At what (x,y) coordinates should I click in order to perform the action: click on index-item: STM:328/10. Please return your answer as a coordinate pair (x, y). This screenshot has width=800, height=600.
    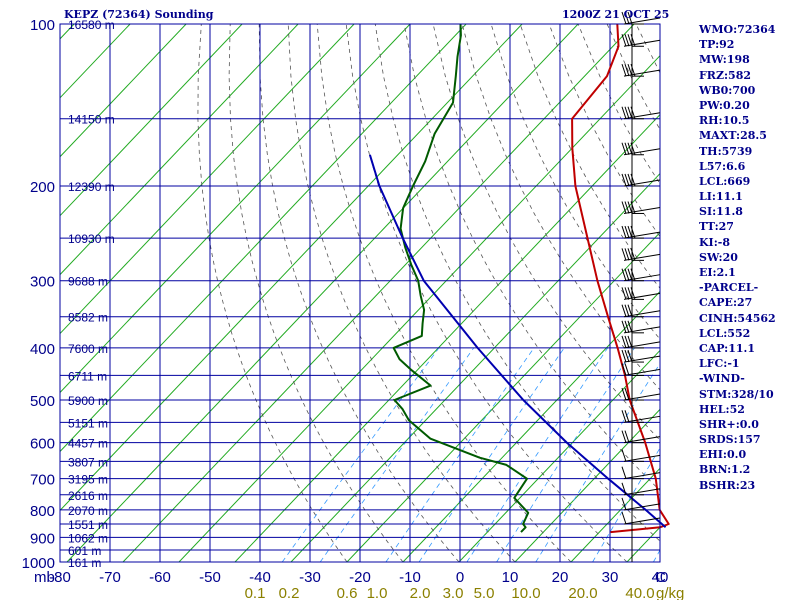
    Looking at the image, I should click on (736, 394).